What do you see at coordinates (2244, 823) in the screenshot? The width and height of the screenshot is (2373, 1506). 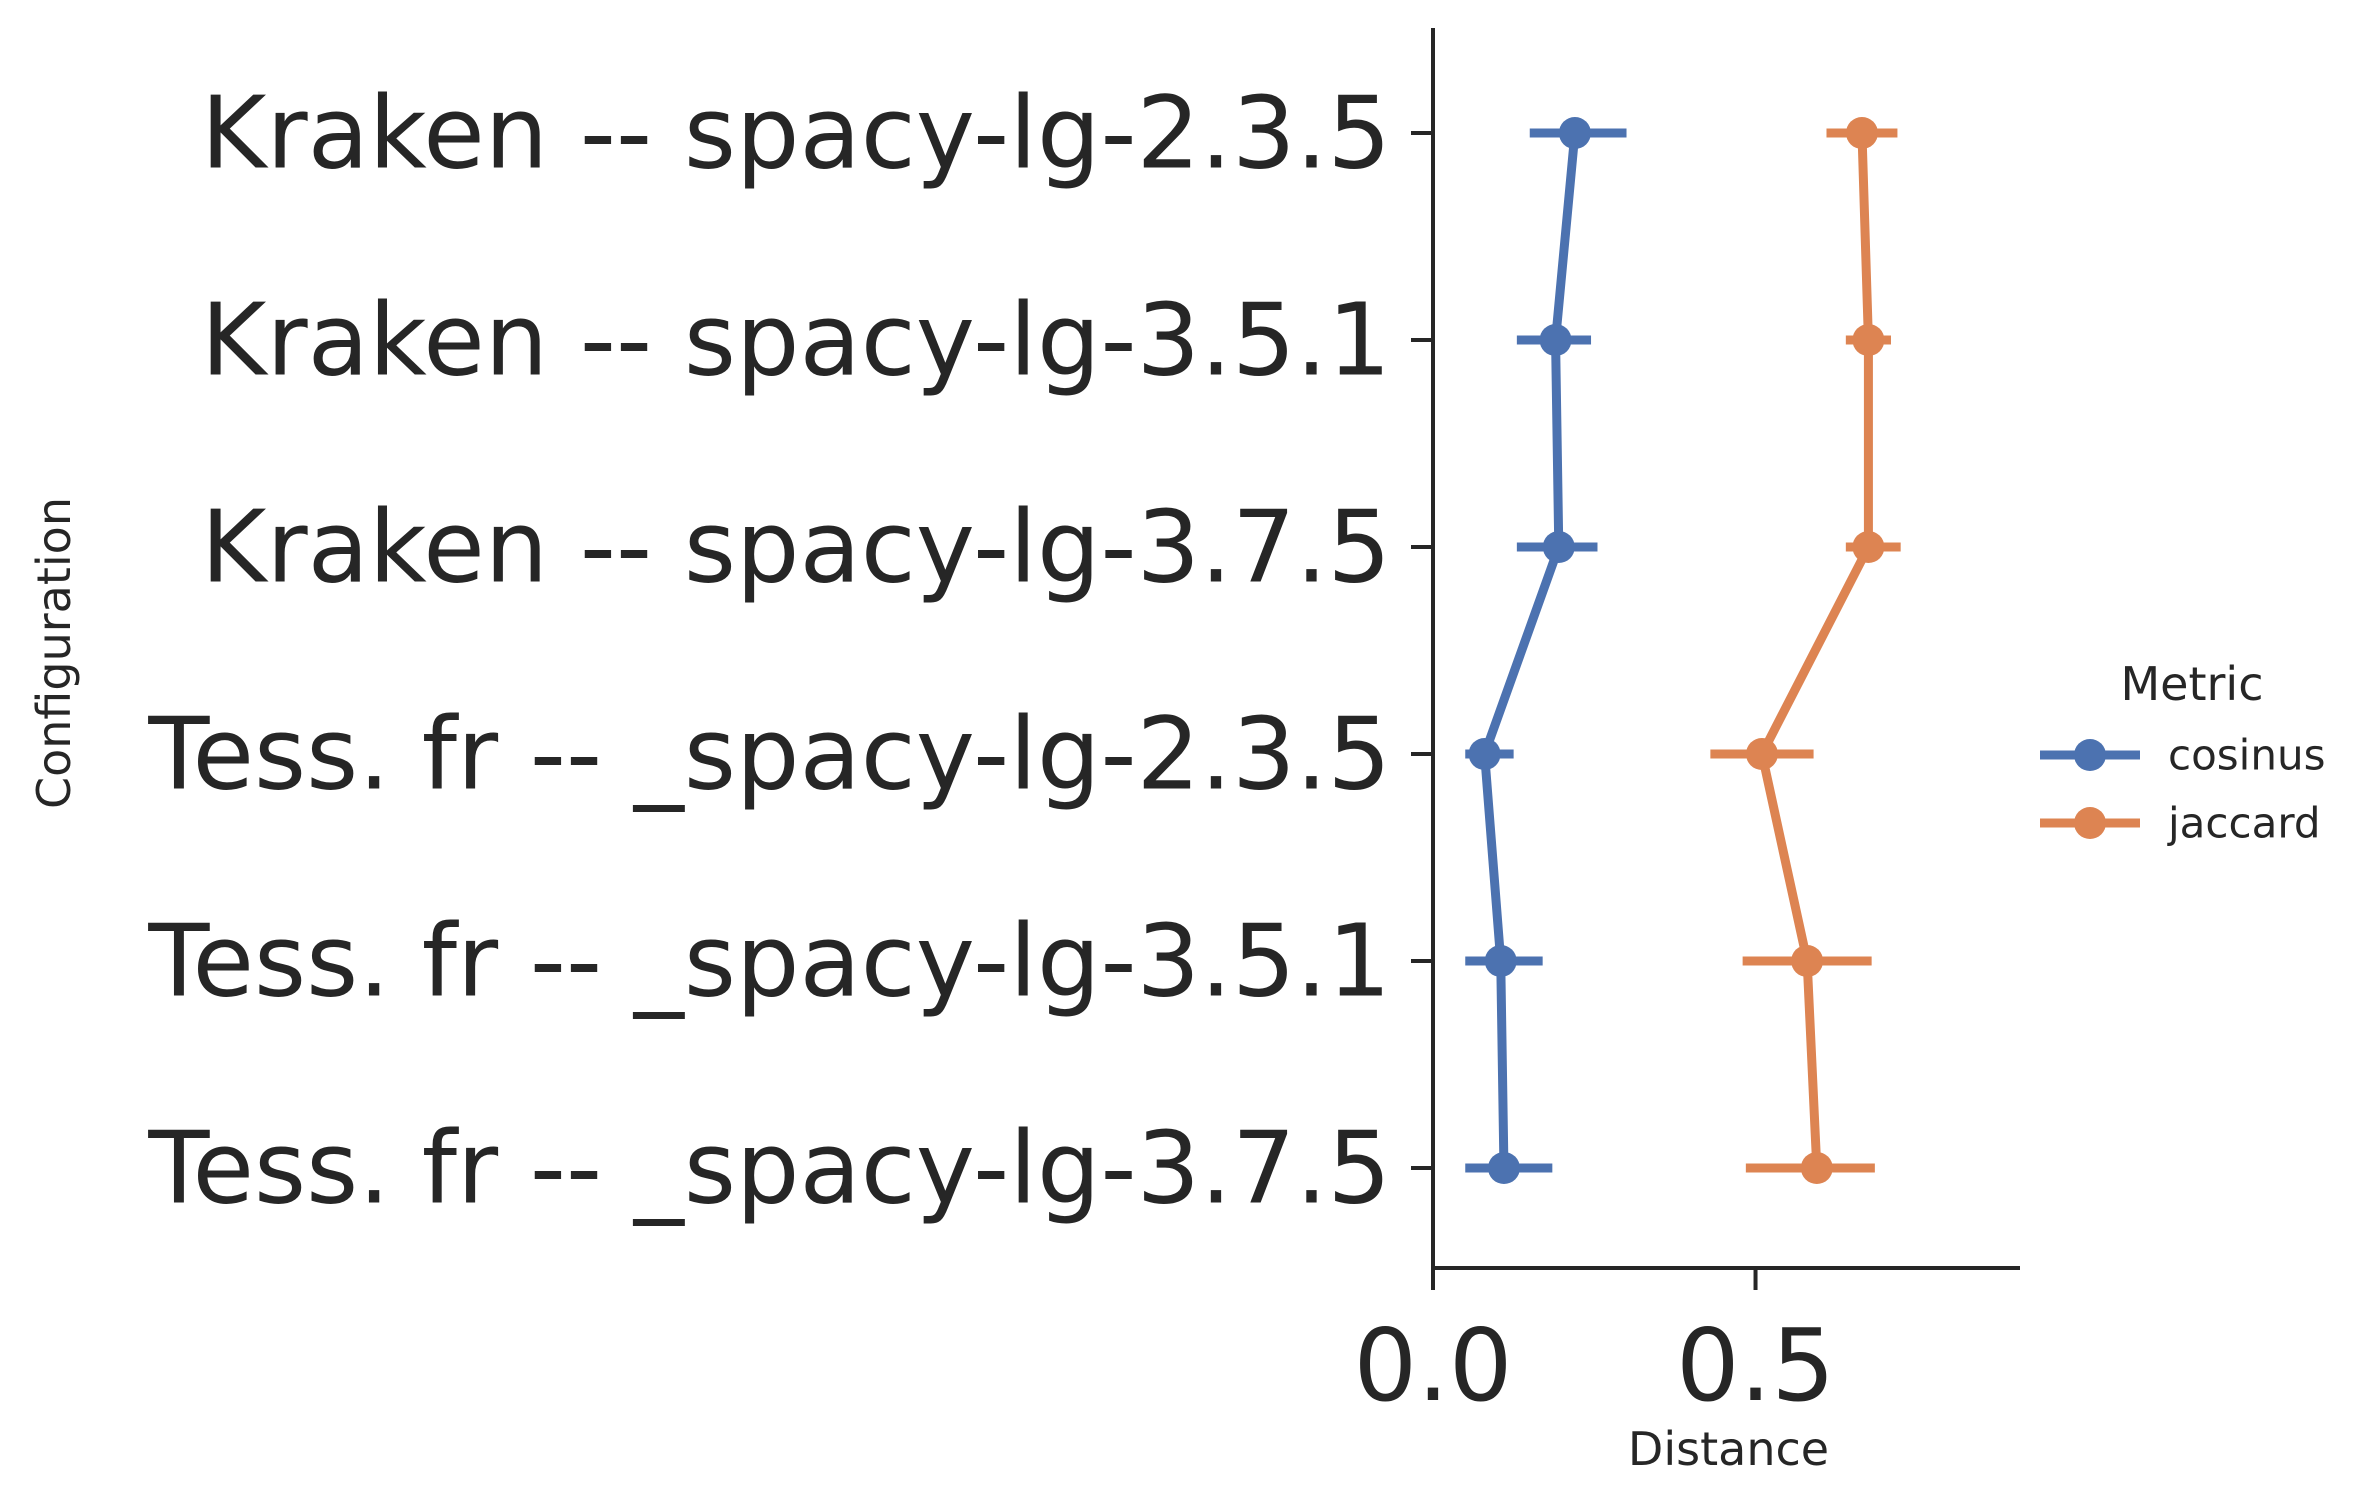 I see `legend-label: jaccard` at bounding box center [2244, 823].